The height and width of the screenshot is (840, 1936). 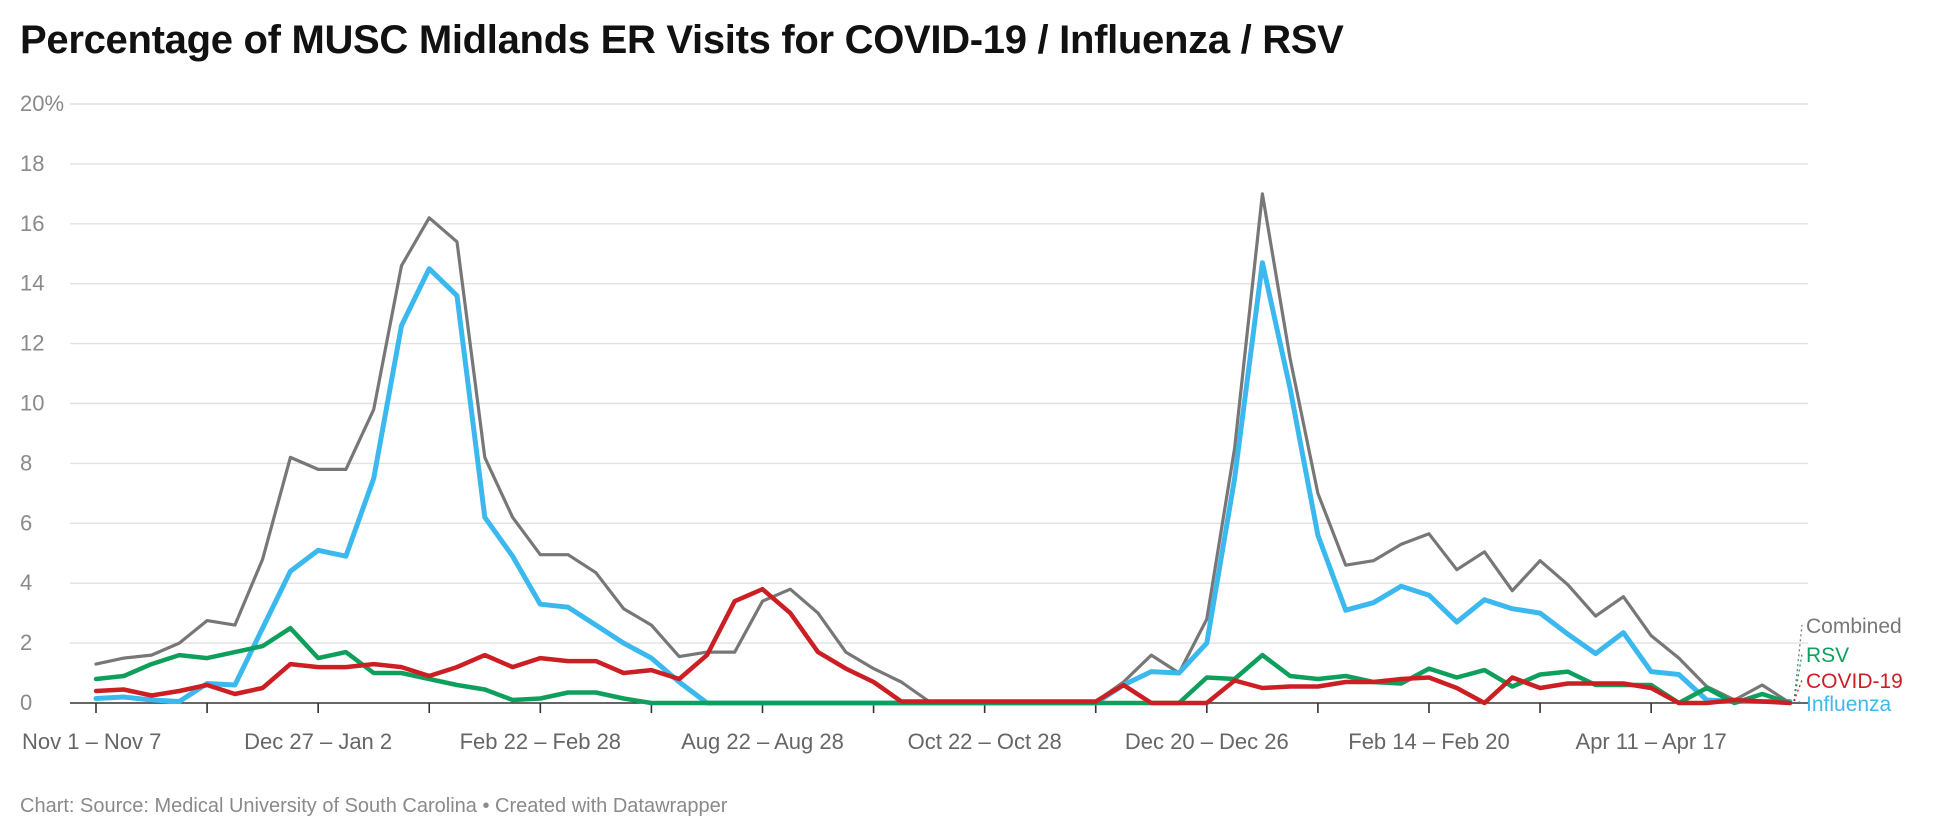 What do you see at coordinates (1854, 626) in the screenshot?
I see `series-label-combined: Combined` at bounding box center [1854, 626].